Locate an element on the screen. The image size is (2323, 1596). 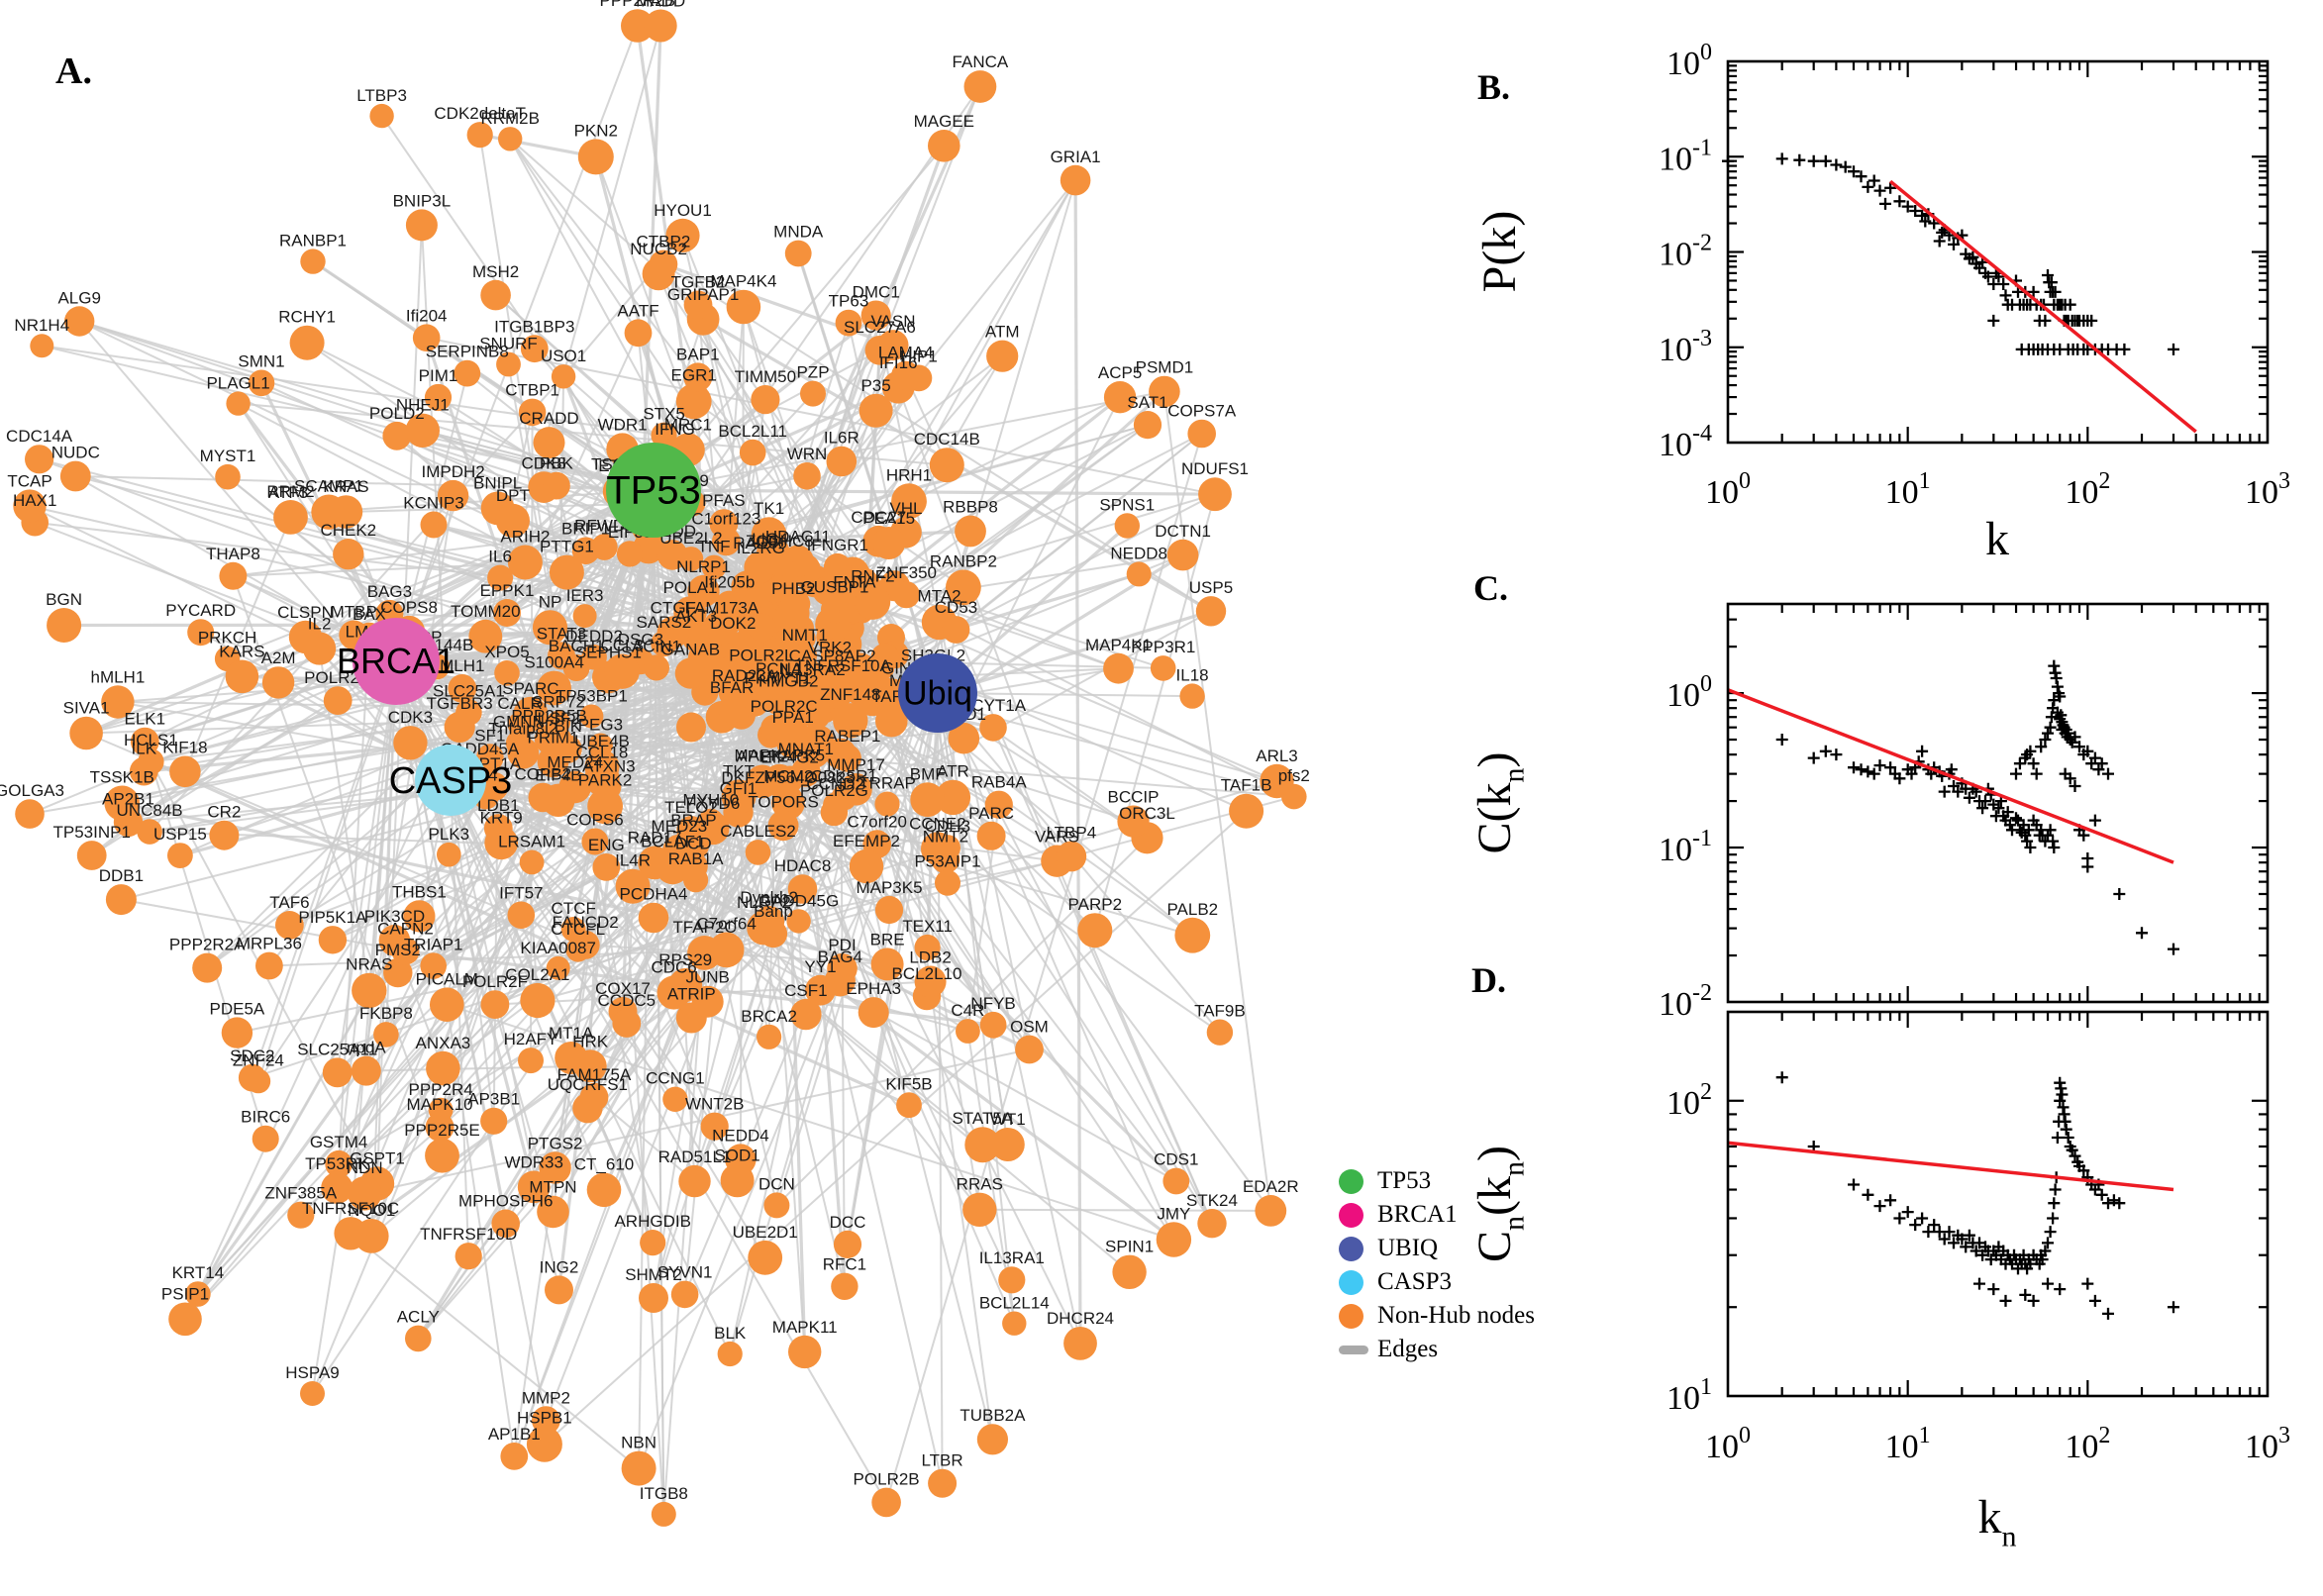
network-node-label: LTBP4 is located at coordinates (1071, 834).